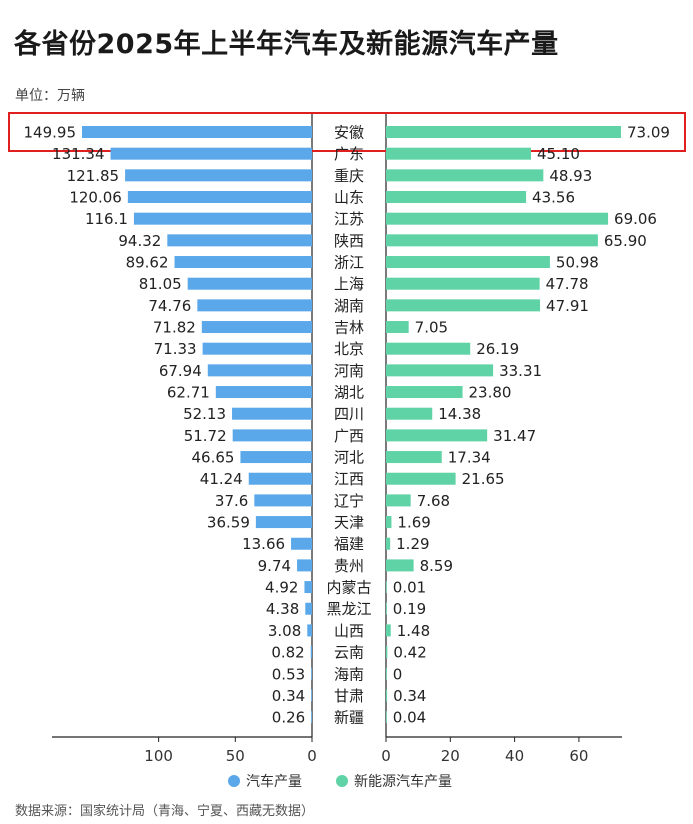 Image resolution: width=693 pixels, height=824 pixels. Describe the element at coordinates (421, 478) in the screenshot. I see `right-bar-江西` at that location.